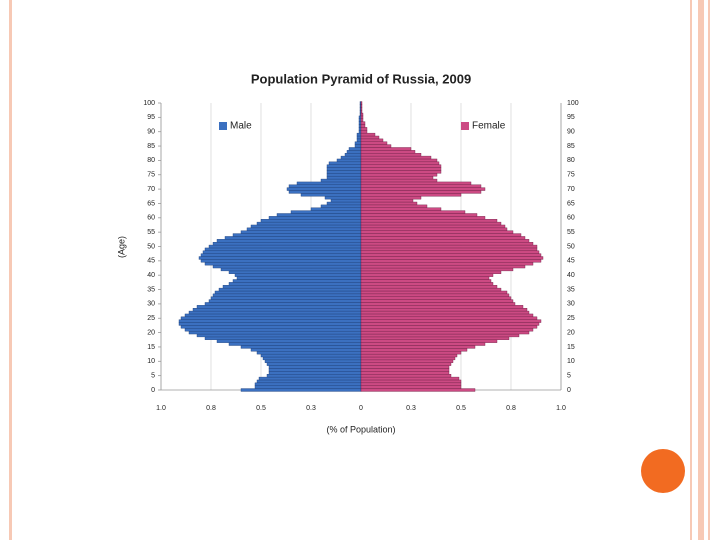 This screenshot has width=720, height=545. What do you see at coordinates (261, 408) in the screenshot?
I see `x-tick-label: 0.5` at bounding box center [261, 408].